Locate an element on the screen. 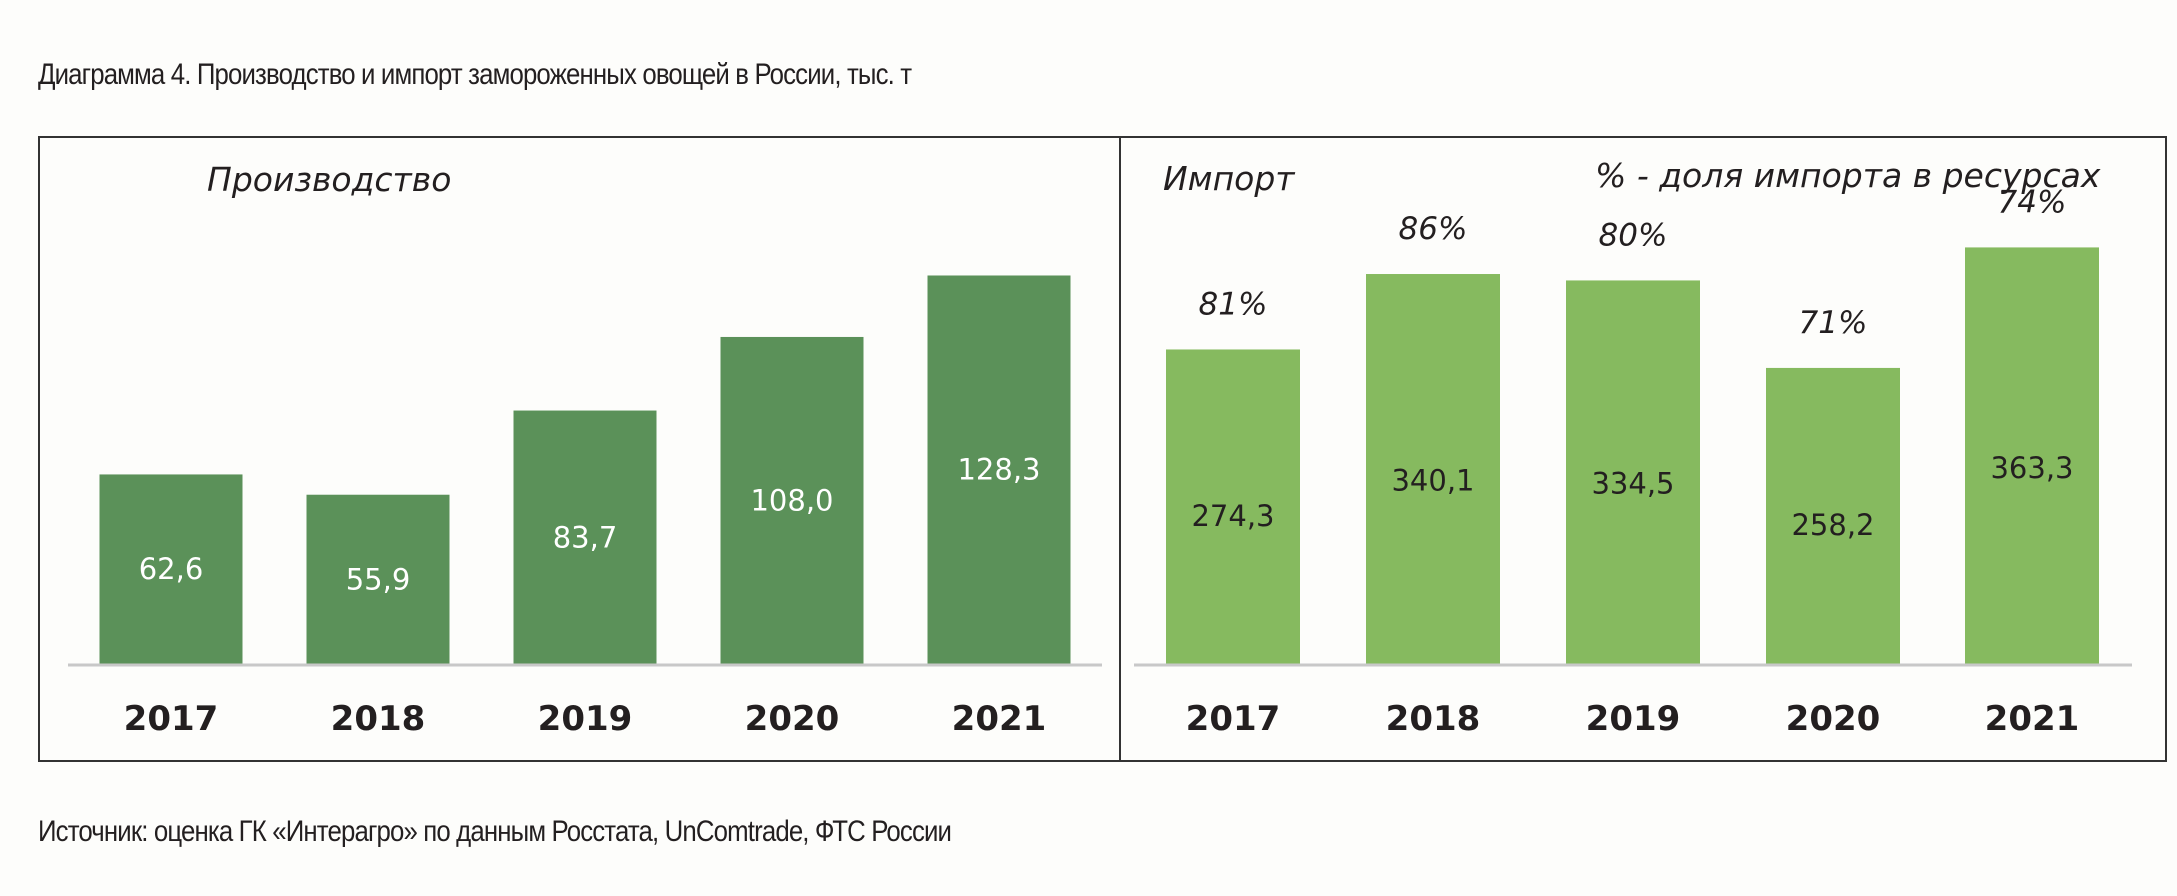 The image size is (2177, 896). import-x-ticks: 2017 2018 2019 2020 2021 is located at coordinates (1633, 719).